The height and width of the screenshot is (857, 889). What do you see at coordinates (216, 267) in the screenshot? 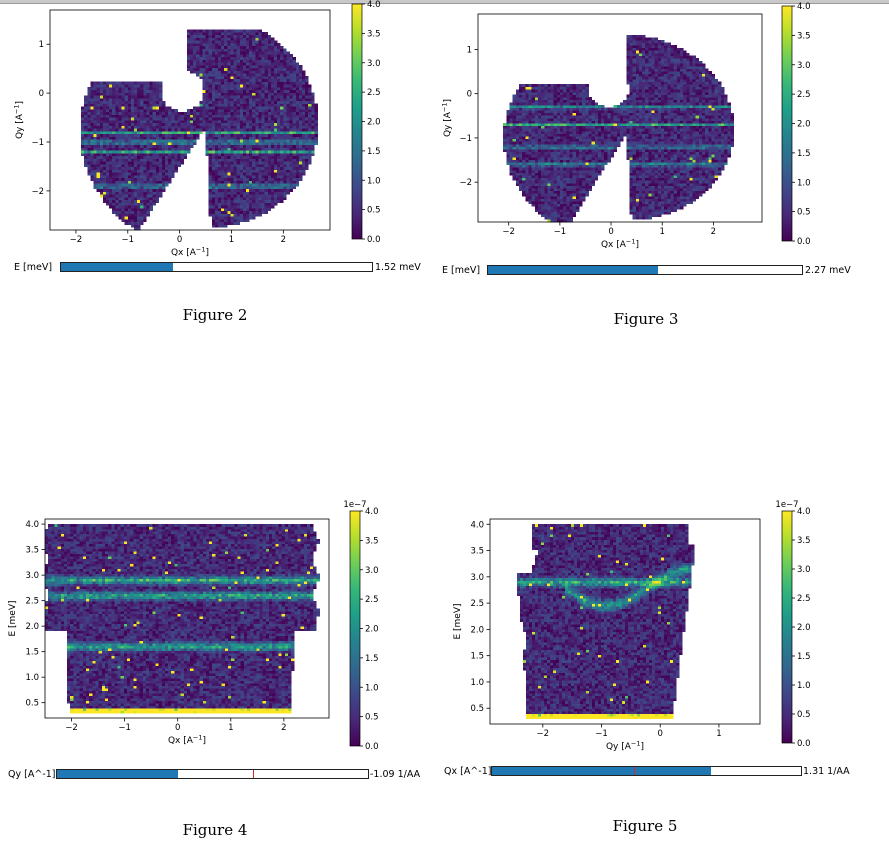
I see `slider-track` at bounding box center [216, 267].